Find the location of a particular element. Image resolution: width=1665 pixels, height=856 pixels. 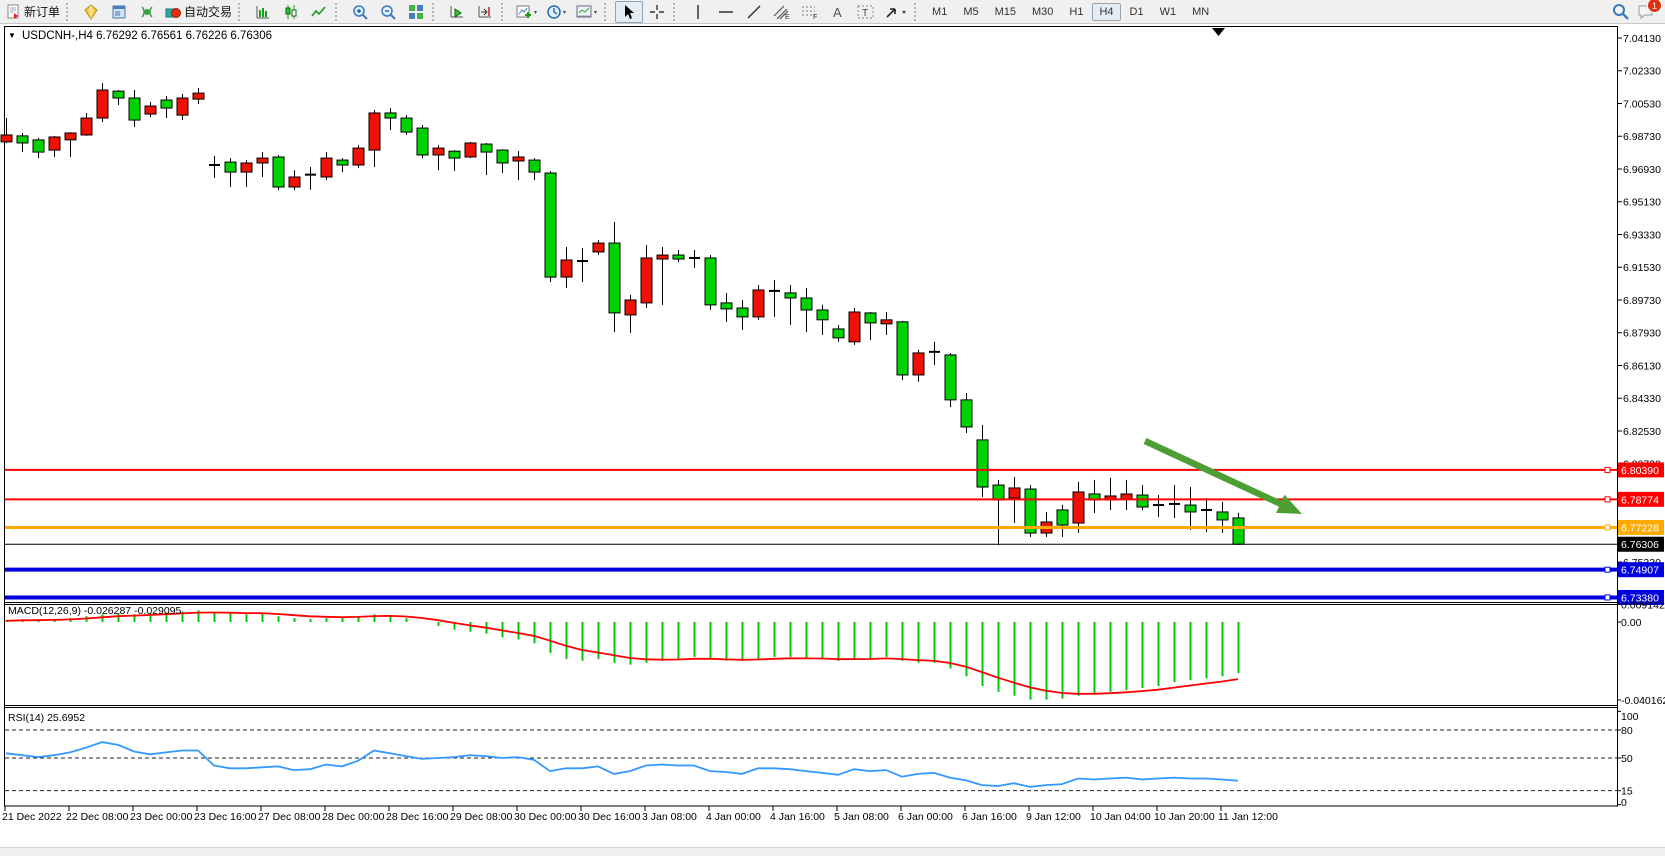

navigator-icon is located at coordinates (147, 11).